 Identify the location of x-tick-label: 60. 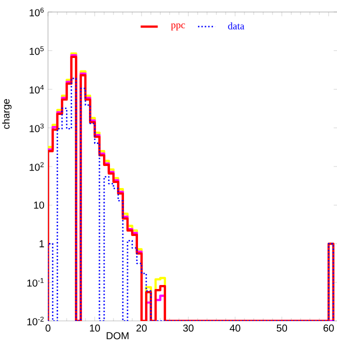
(329, 328).